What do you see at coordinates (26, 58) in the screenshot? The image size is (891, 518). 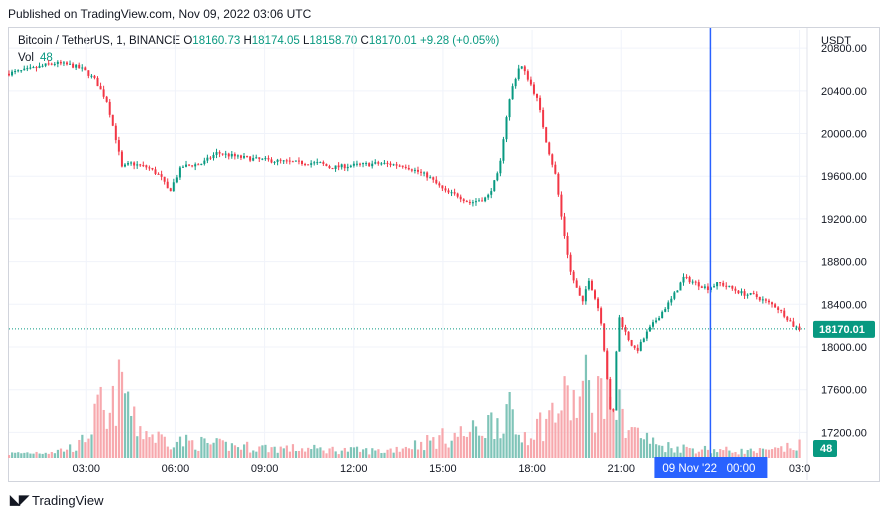 I see `vol-label: Vol` at bounding box center [26, 58].